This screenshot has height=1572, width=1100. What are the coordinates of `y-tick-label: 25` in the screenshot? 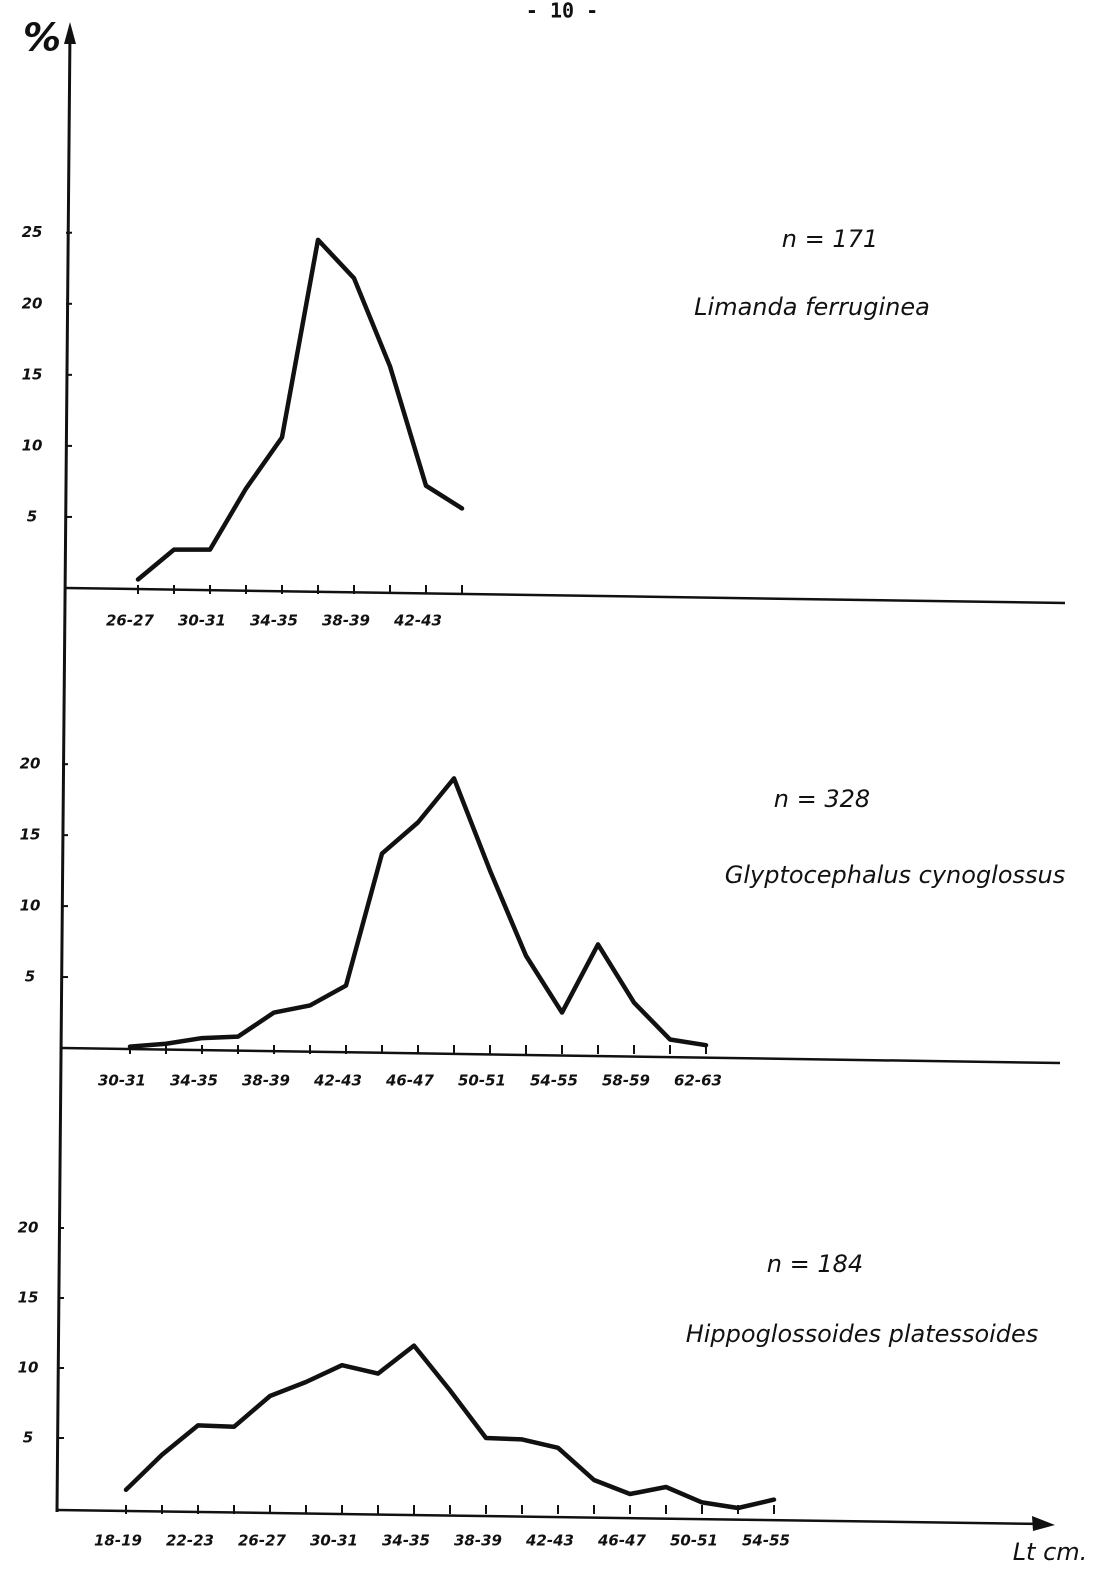 It's located at (32, 232).